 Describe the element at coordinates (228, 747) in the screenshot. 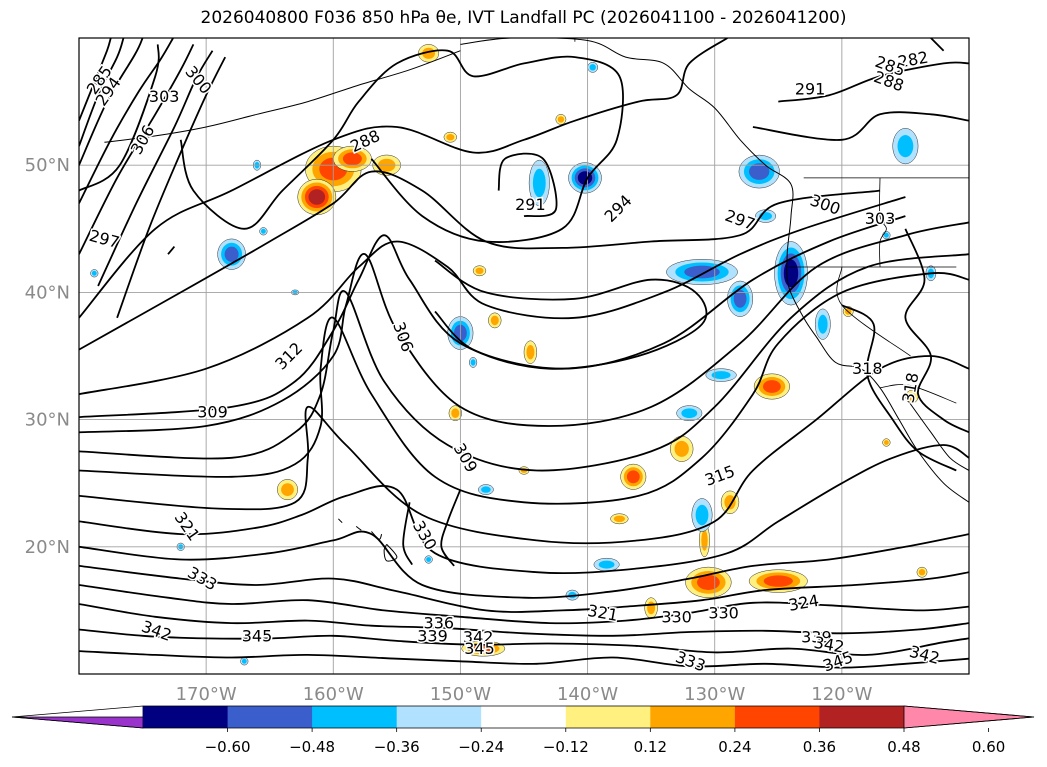

I see `colorbar-tick-label: −0.60` at that location.